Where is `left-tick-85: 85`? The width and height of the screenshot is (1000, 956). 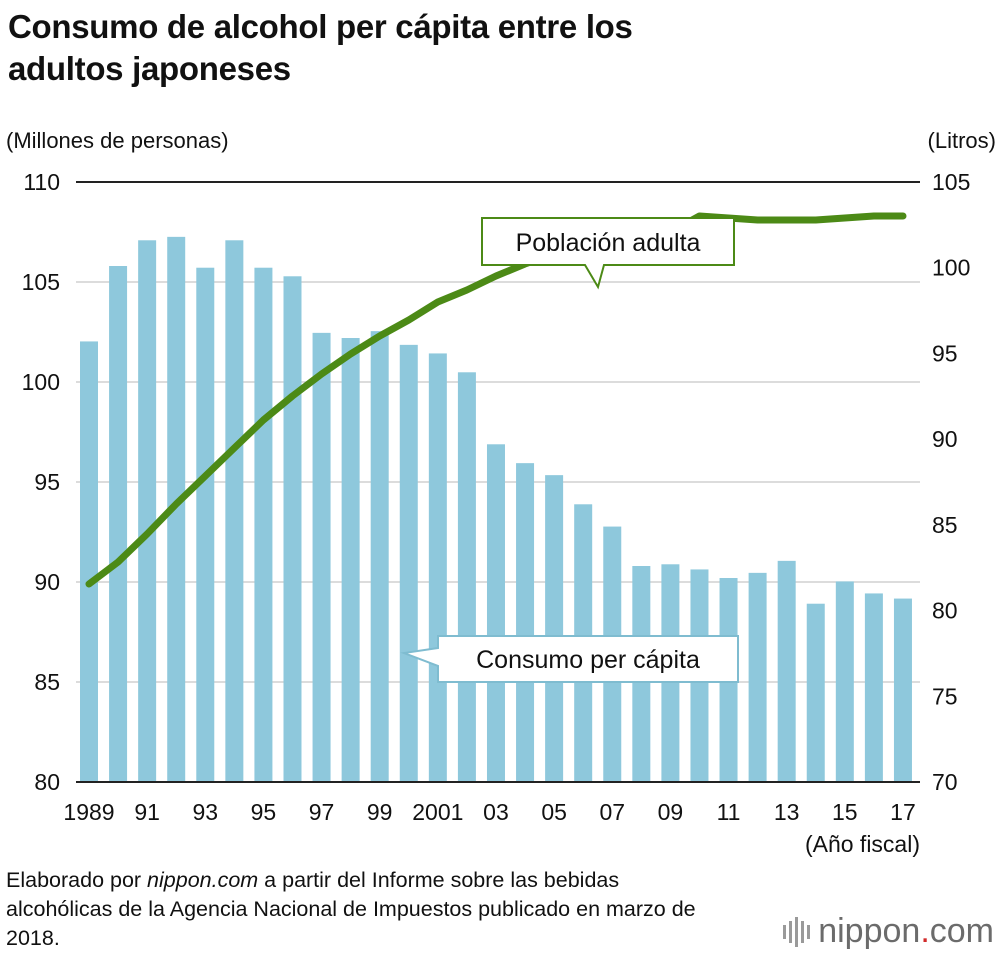 left-tick-85: 85 is located at coordinates (47, 682).